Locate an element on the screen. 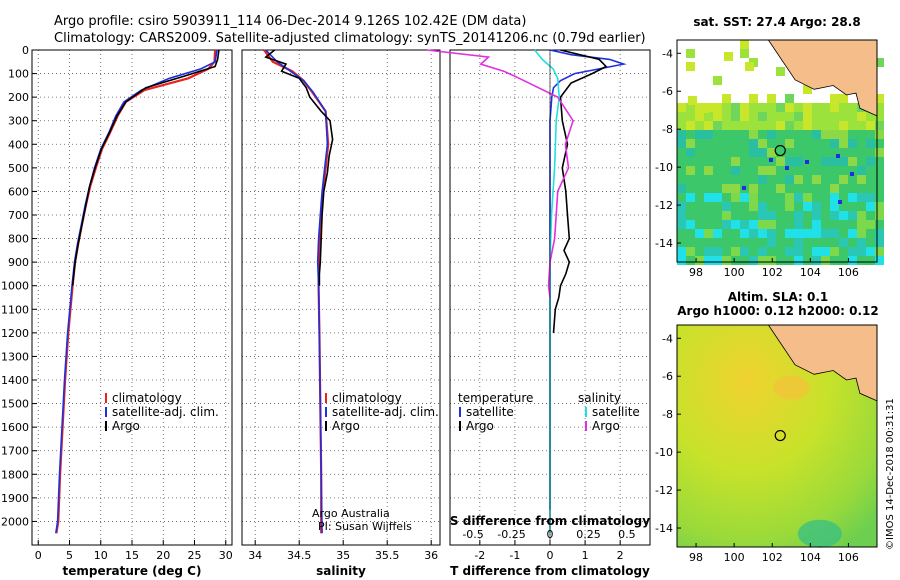 The width and height of the screenshot is (900, 580). x-tick-label: 15 is located at coordinates (132, 555).